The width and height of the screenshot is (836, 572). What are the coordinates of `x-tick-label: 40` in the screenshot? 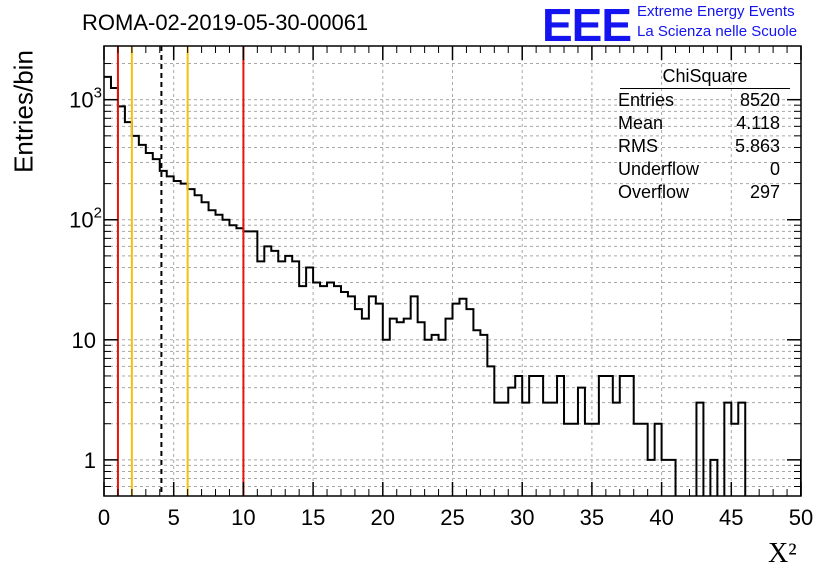 It's located at (661, 517).